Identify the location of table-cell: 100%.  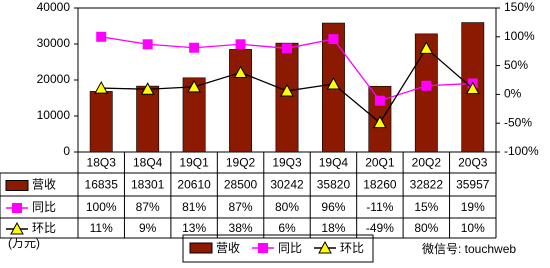
(101, 207).